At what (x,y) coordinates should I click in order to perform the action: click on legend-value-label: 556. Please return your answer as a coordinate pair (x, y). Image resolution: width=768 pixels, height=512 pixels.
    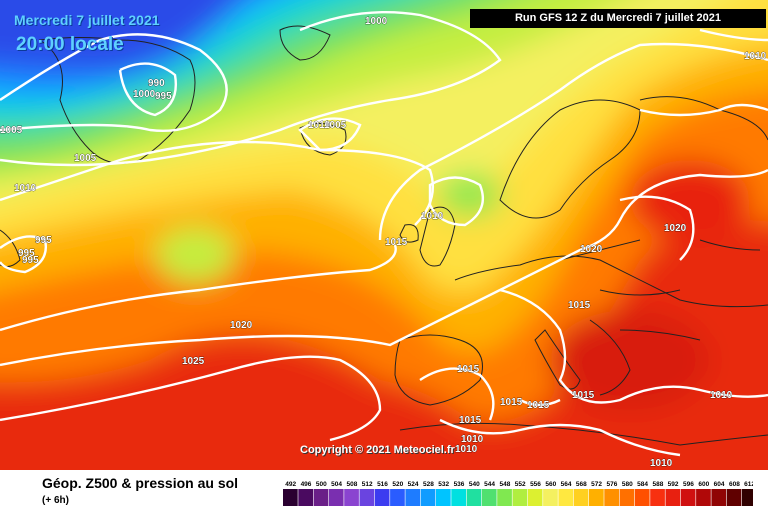
    Looking at the image, I should click on (535, 484).